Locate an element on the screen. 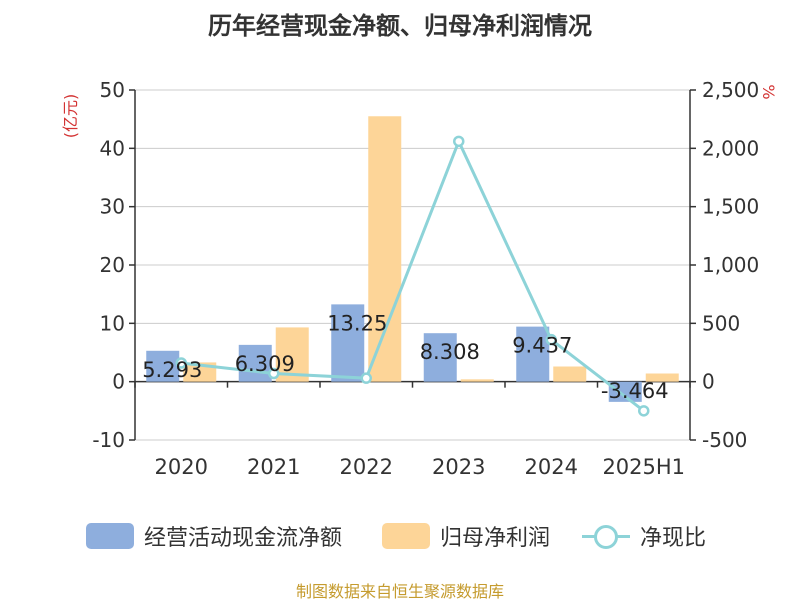 The image size is (800, 602). legend-item-cashflow: 经营活动现金流净额 is located at coordinates (214, 536).